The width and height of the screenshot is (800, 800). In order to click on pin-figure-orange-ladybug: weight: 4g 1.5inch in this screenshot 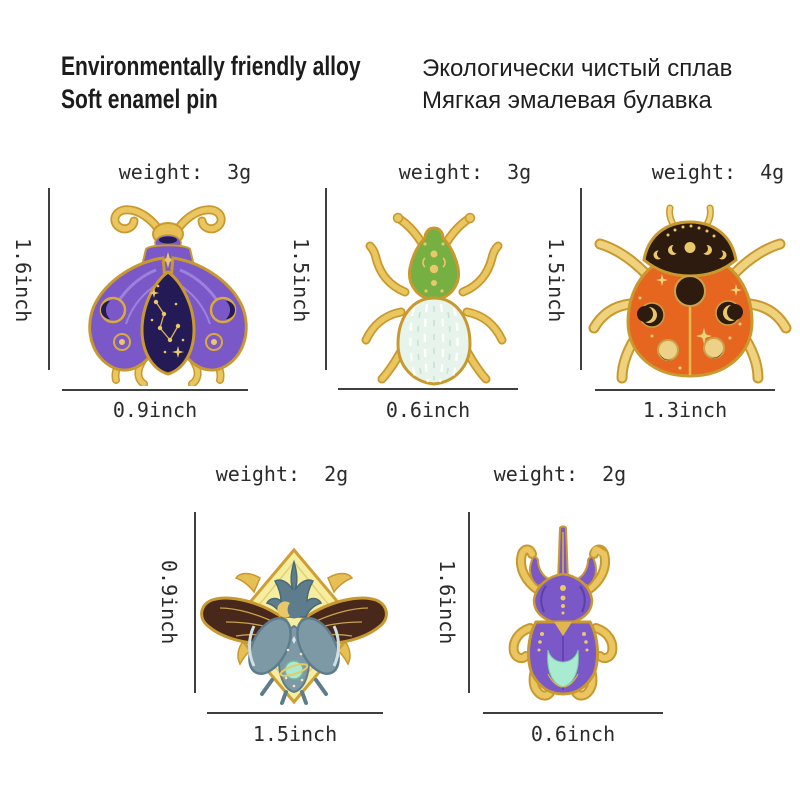, I will do `click(665, 300)`.